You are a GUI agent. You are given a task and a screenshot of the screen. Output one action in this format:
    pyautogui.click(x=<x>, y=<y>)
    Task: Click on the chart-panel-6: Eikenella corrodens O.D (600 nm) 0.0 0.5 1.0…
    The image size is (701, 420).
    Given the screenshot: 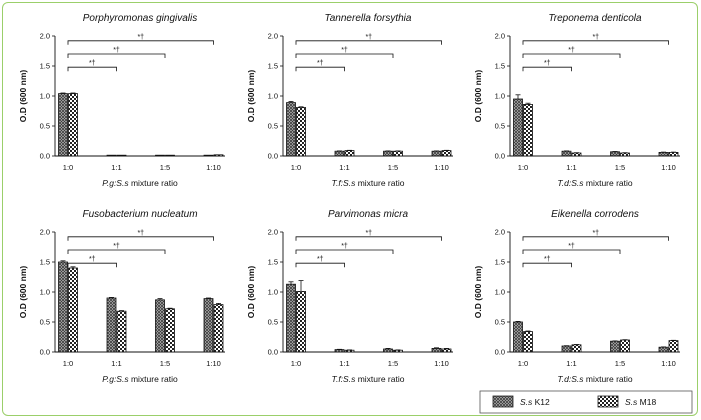 What is the action you would take?
    pyautogui.click(x=576, y=296)
    